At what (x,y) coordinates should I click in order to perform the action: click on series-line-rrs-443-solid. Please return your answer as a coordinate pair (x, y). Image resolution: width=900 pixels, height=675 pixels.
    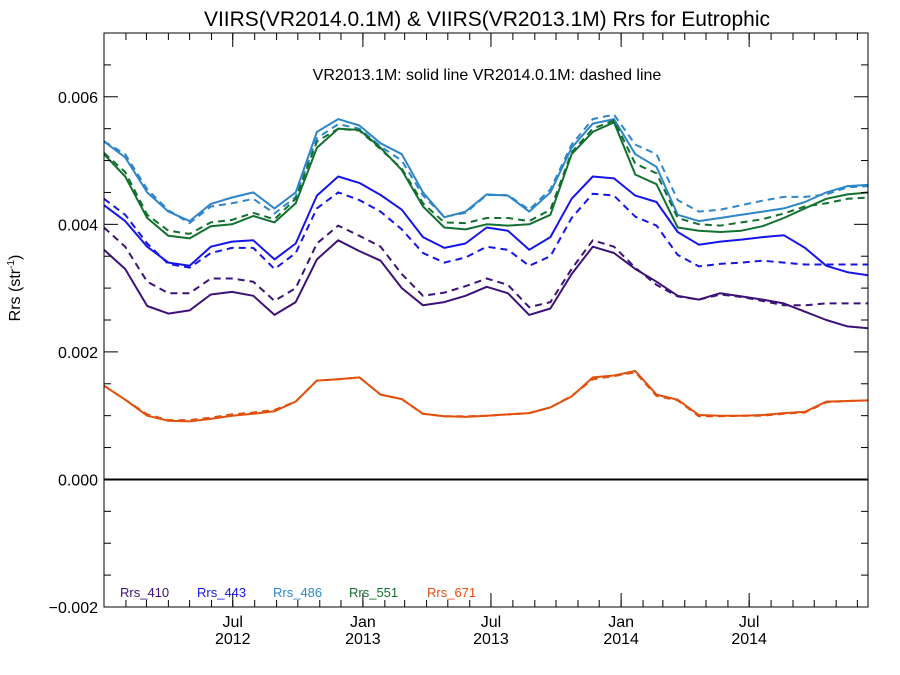
    Looking at the image, I should click on (486, 226).